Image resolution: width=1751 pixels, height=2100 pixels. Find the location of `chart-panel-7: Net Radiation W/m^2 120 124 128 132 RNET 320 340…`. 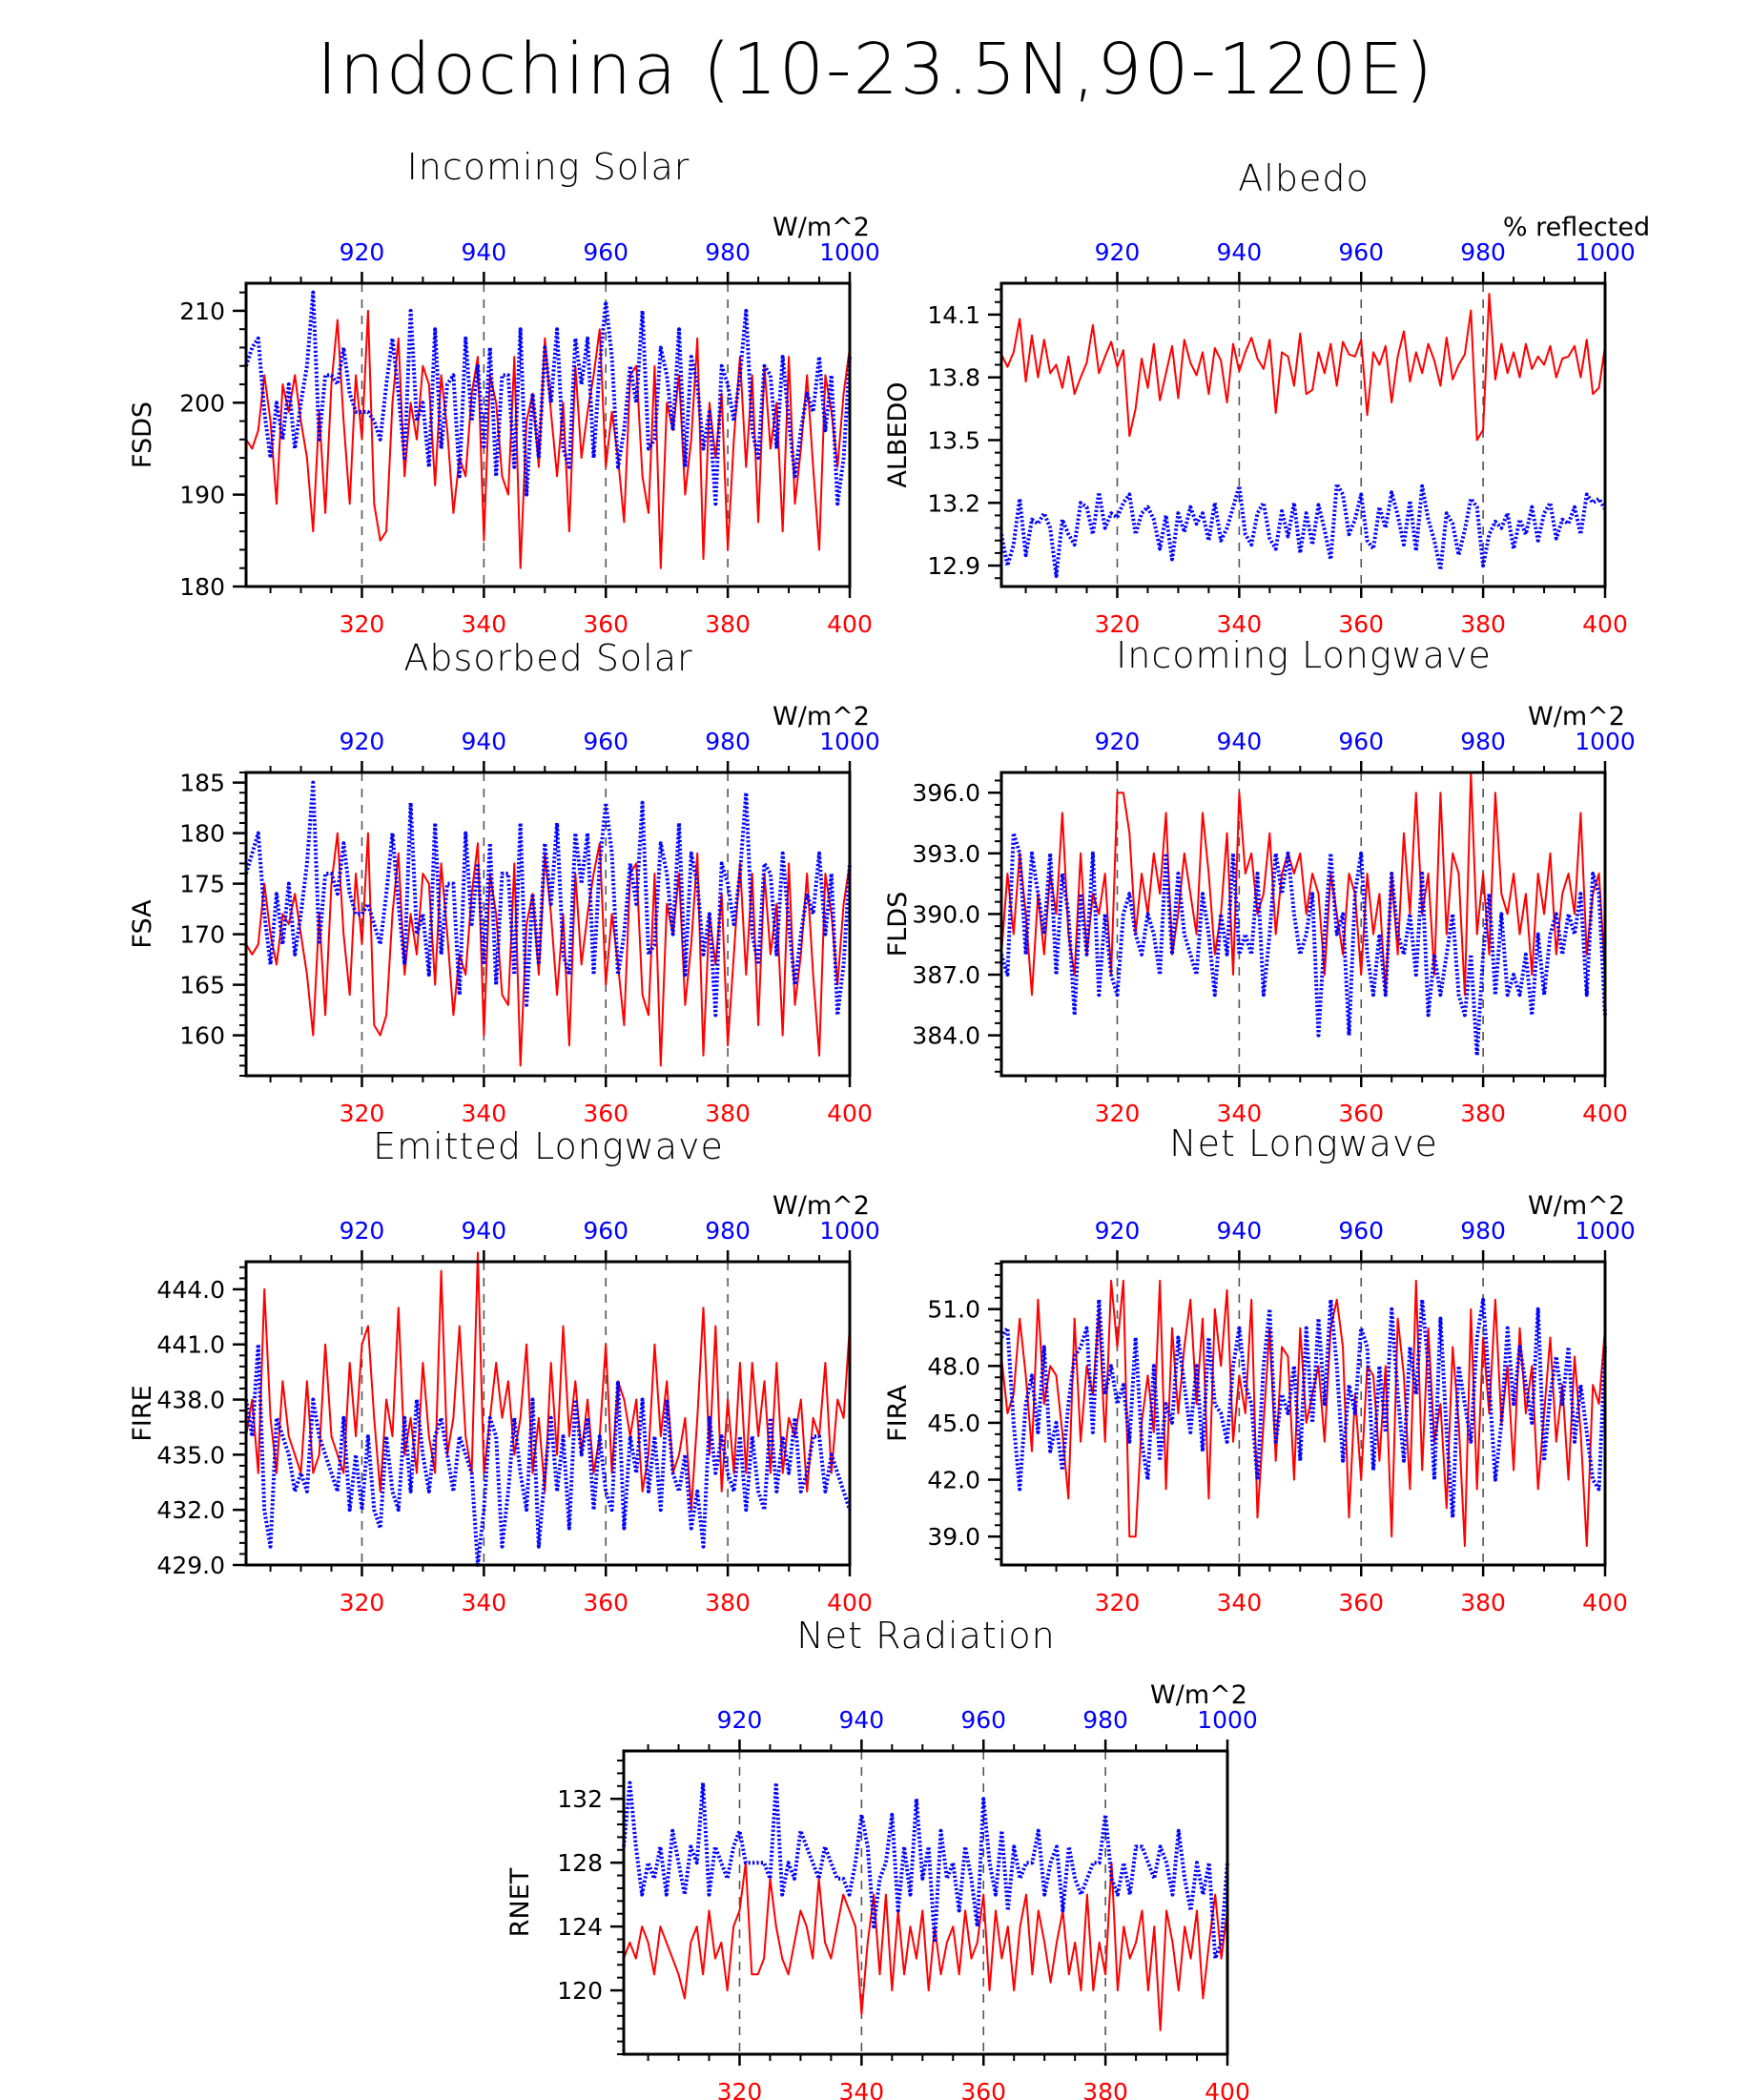

chart-panel-7: Net Radiation W/m^2 120 124 128 132 RNET 320 340… is located at coordinates (881, 1857).